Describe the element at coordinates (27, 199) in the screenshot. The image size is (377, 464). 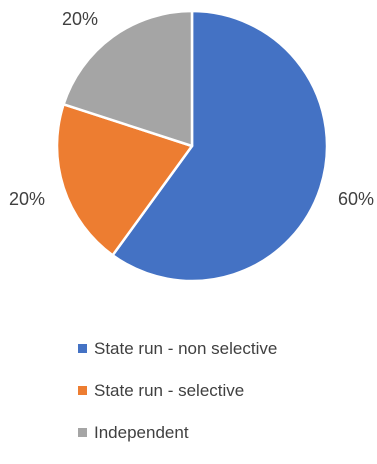
I see `data-label-state-run-selective: 20%` at that location.